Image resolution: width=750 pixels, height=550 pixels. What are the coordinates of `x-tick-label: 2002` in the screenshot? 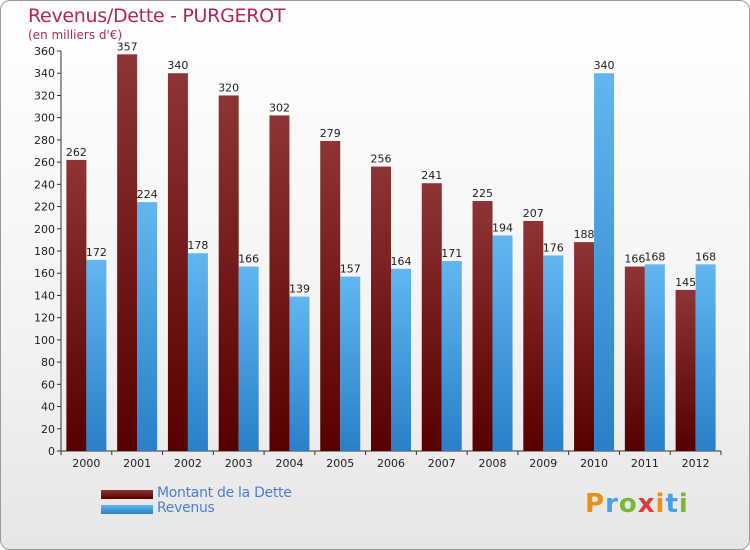 It's located at (188, 463).